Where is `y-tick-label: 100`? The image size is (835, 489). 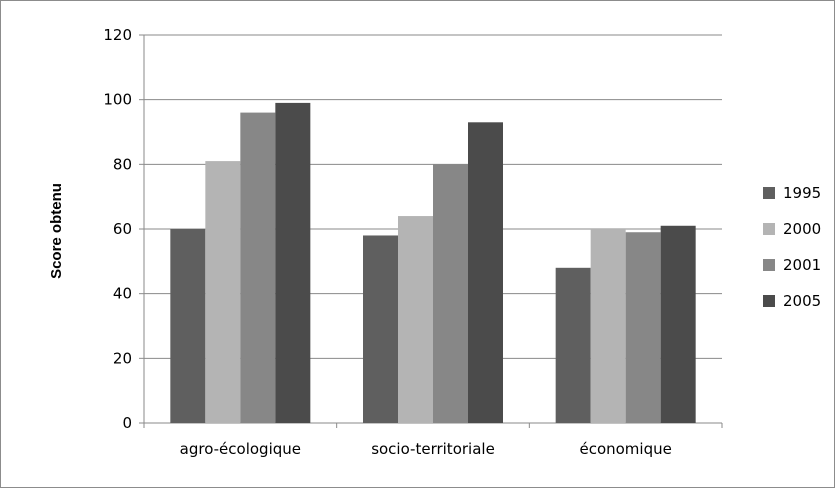 y-tick-label: 100 is located at coordinates (117, 100).